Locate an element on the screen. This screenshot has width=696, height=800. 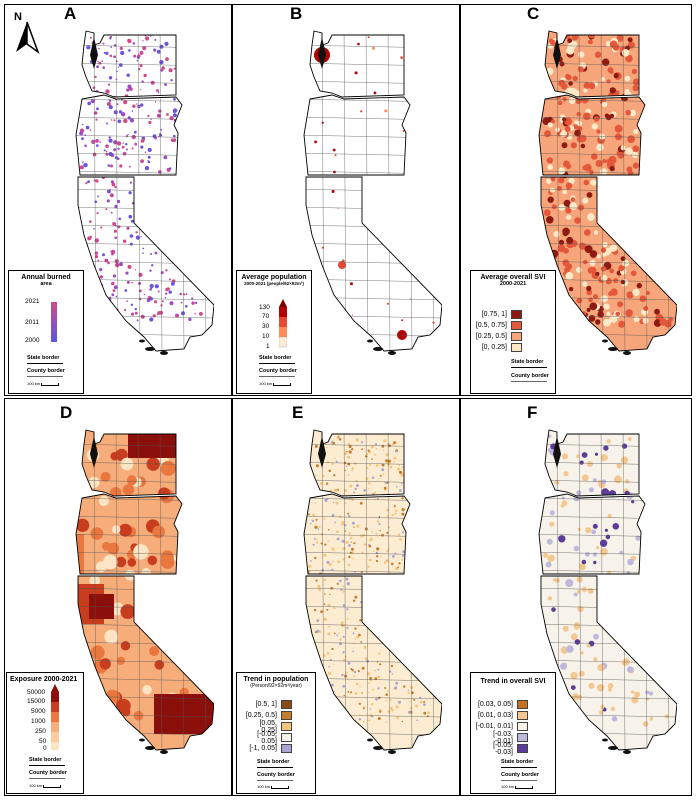
tick-label: 2000 is located at coordinates (32, 340).